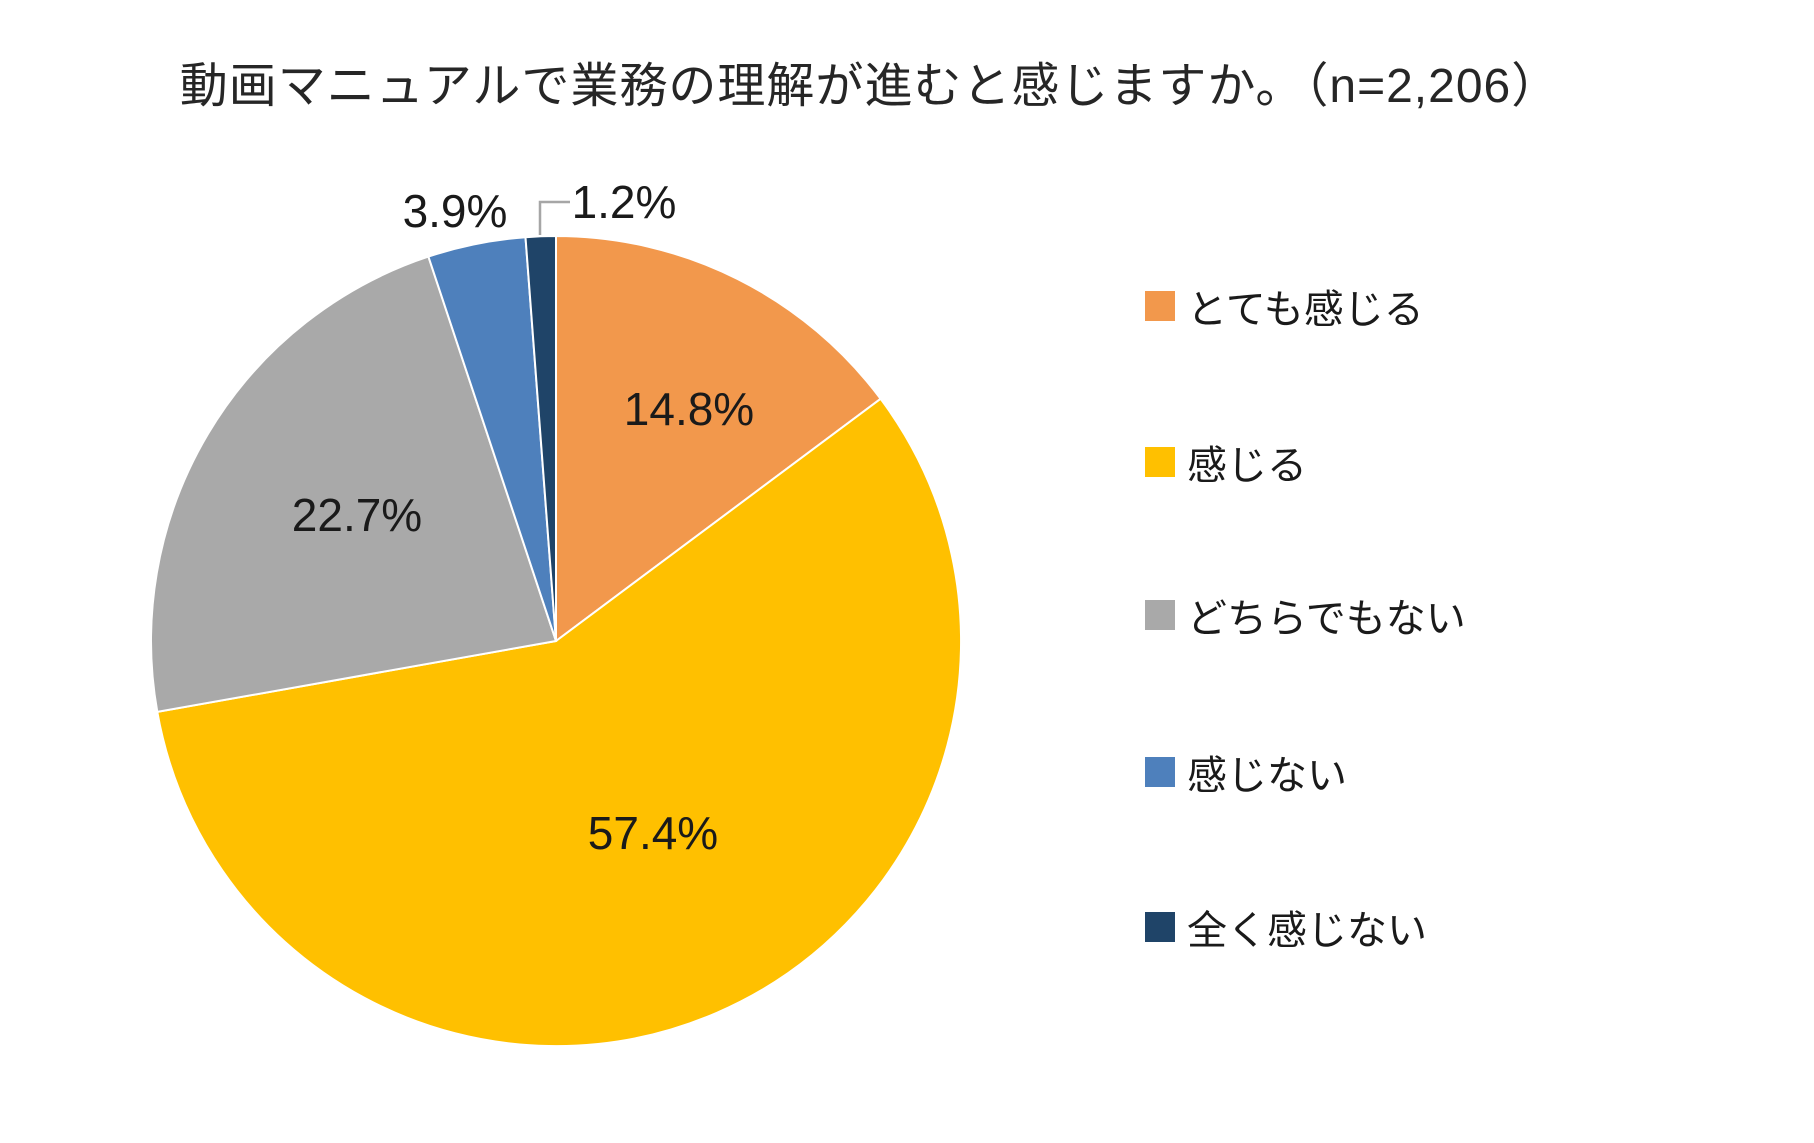  I want to click on slice-value-label-3: 22.7%, so click(357, 515).